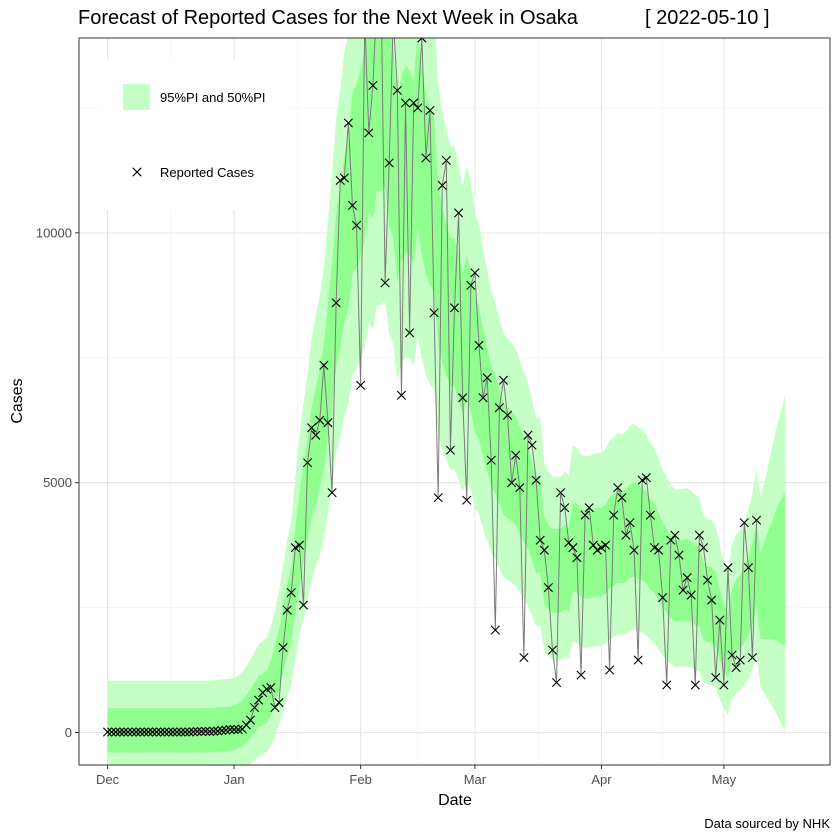 The image size is (840, 840). I want to click on x-tick-label: Dec, so click(108, 779).